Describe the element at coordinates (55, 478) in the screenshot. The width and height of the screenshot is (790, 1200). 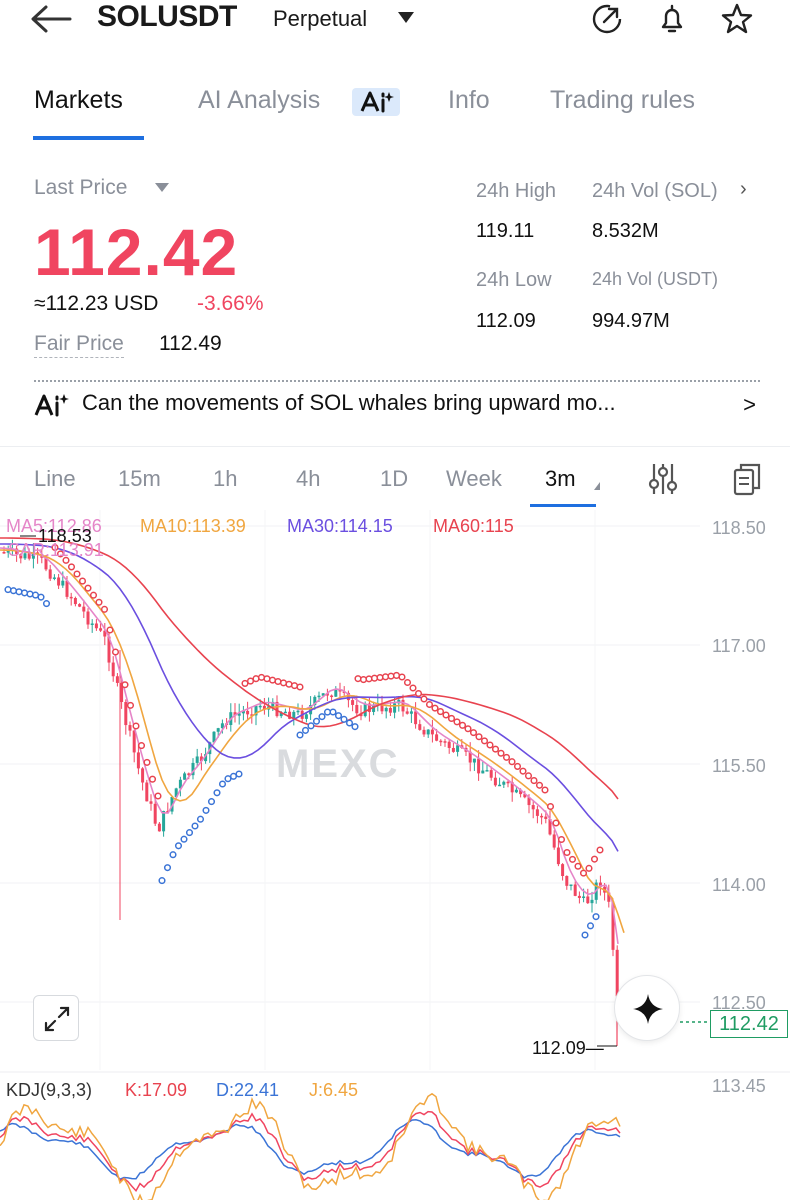
I see `interval-line: Line` at that location.